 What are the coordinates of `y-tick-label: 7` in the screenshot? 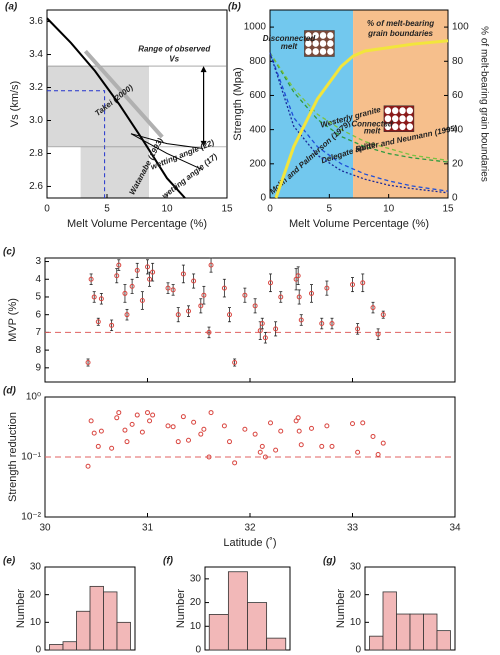 It's located at (38, 332).